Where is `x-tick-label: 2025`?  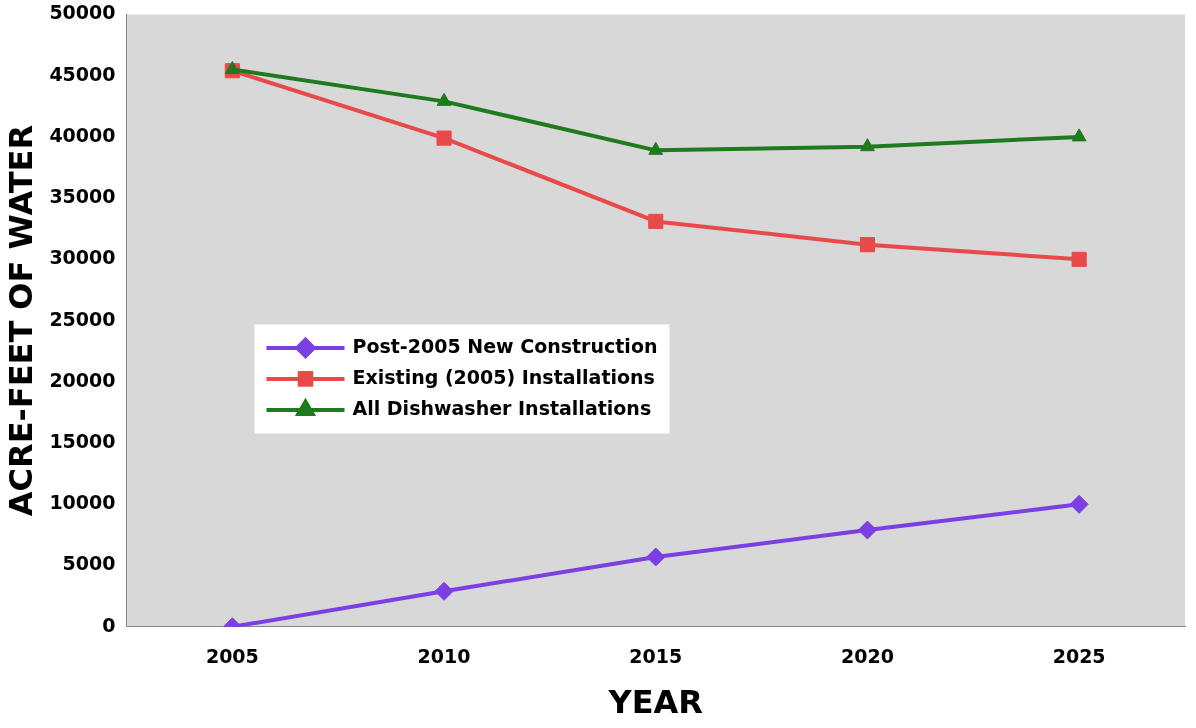 x-tick-label: 2025 is located at coordinates (1079, 656).